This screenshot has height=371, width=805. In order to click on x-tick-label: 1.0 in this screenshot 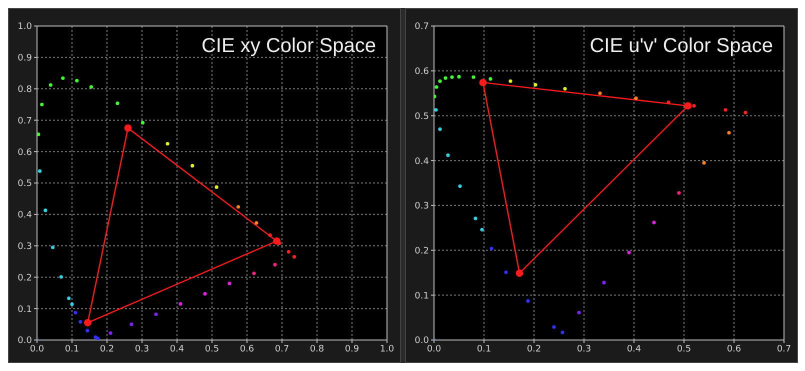, I will do `click(387, 349)`.